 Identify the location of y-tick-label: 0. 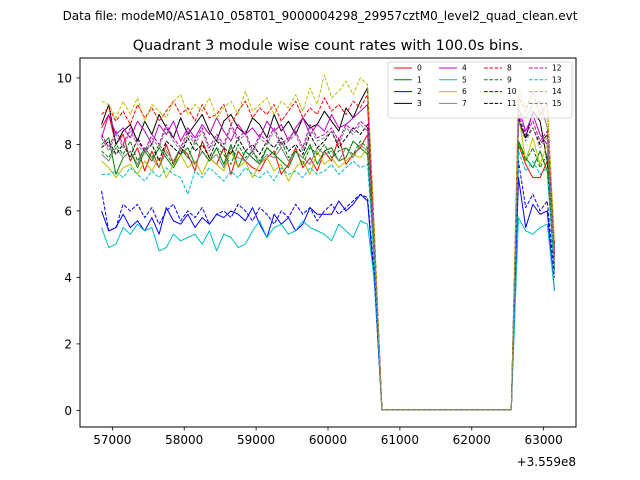
(68, 411).